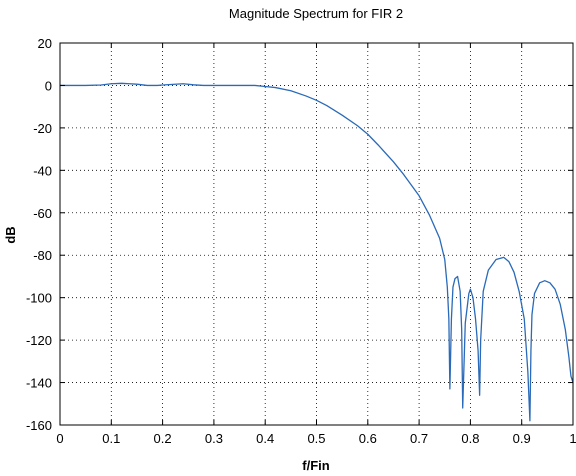 The height and width of the screenshot is (476, 576). Describe the element at coordinates (42, 213) in the screenshot. I see `y-tick-label: -60` at that location.